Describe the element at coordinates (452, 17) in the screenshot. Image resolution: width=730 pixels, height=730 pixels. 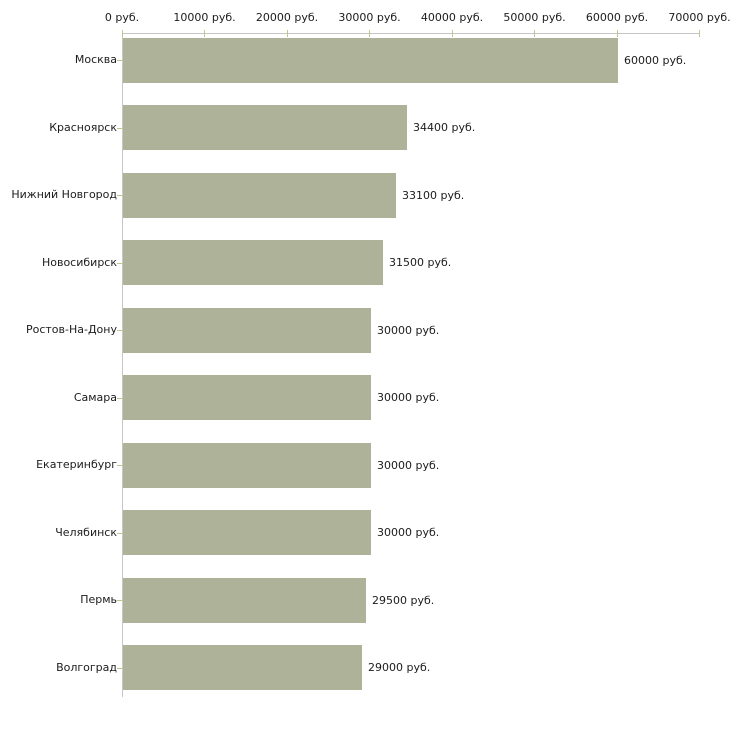
I see `x-axis-tick-label: 40000 руб.` at that location.